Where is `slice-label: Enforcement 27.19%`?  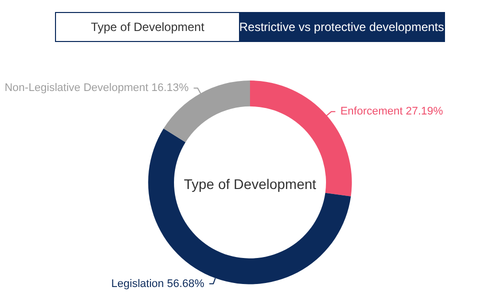
slice-label: Enforcement 27.19% is located at coordinates (392, 112).